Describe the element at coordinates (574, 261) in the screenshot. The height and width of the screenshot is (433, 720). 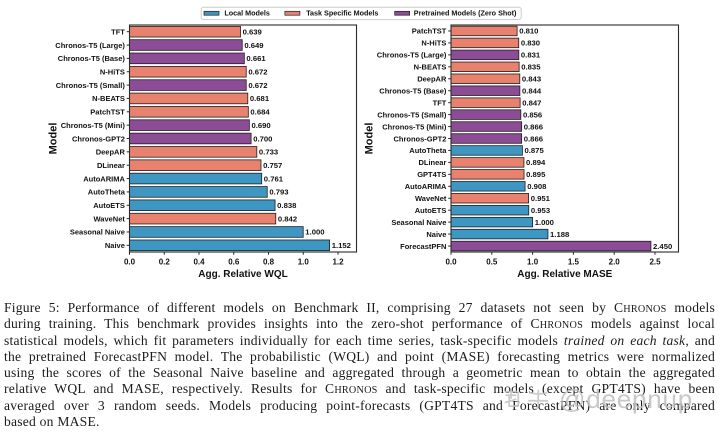
I see `svg-text: 1.5` at that location.